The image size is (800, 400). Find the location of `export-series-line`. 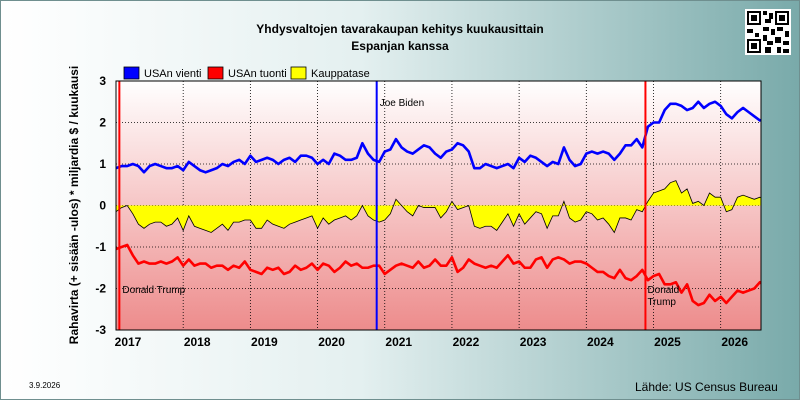

export-series-line is located at coordinates (438, 137).